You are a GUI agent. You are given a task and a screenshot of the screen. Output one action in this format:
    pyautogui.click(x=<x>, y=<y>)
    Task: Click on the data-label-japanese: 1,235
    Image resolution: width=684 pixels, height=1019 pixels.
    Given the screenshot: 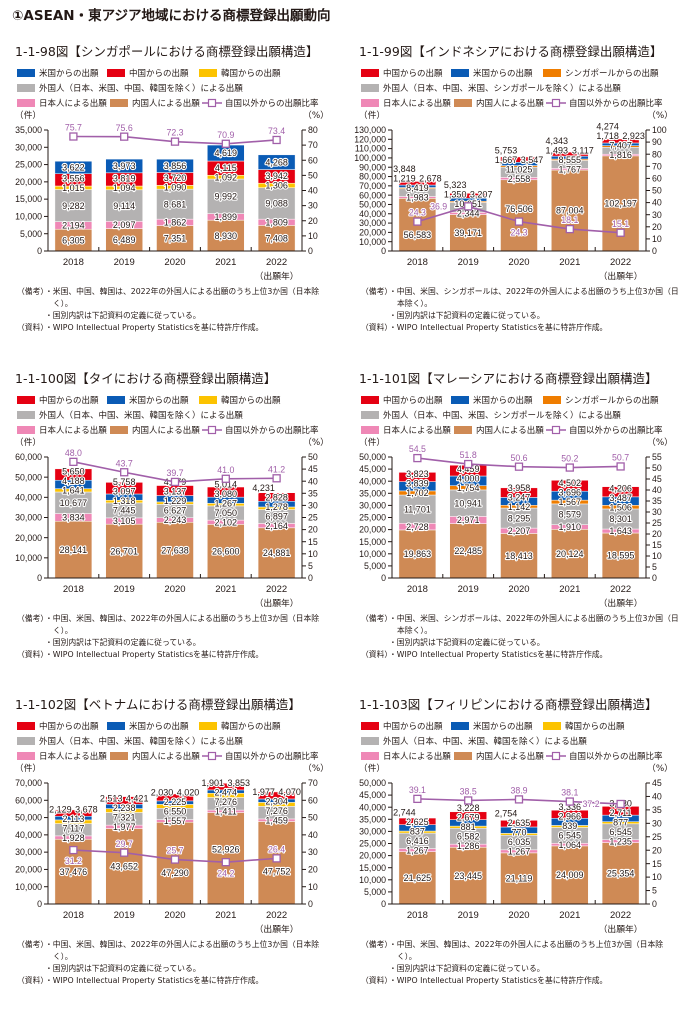 What is the action you would take?
    pyautogui.click(x=620, y=841)
    